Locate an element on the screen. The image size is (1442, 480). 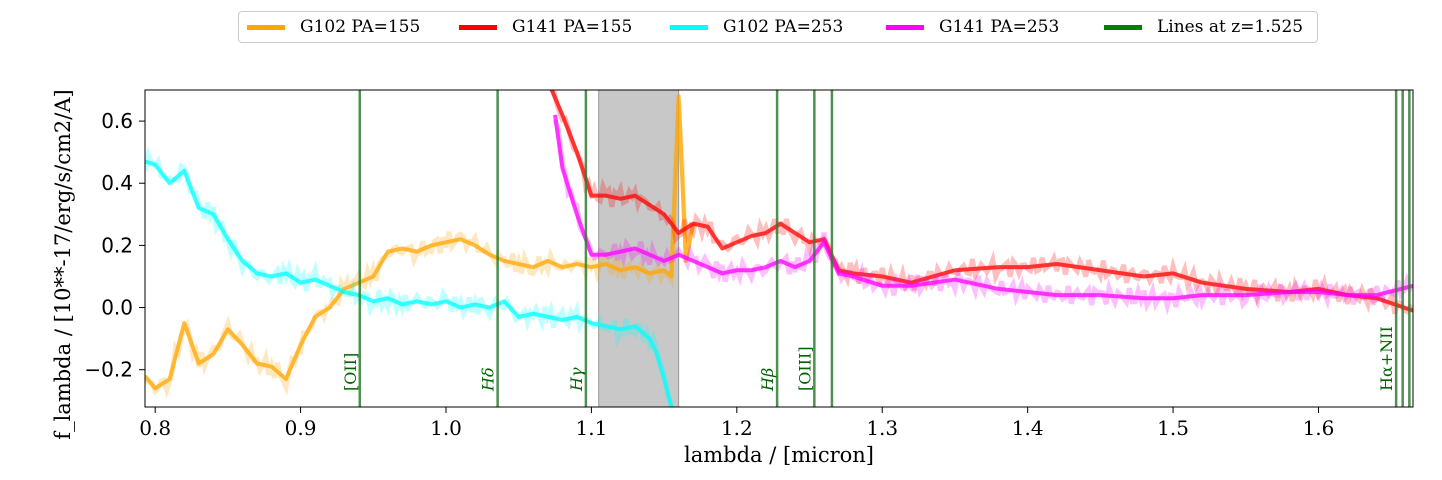
legend-item-g141-pa253: G141 PA=253 is located at coordinates (972, 27).